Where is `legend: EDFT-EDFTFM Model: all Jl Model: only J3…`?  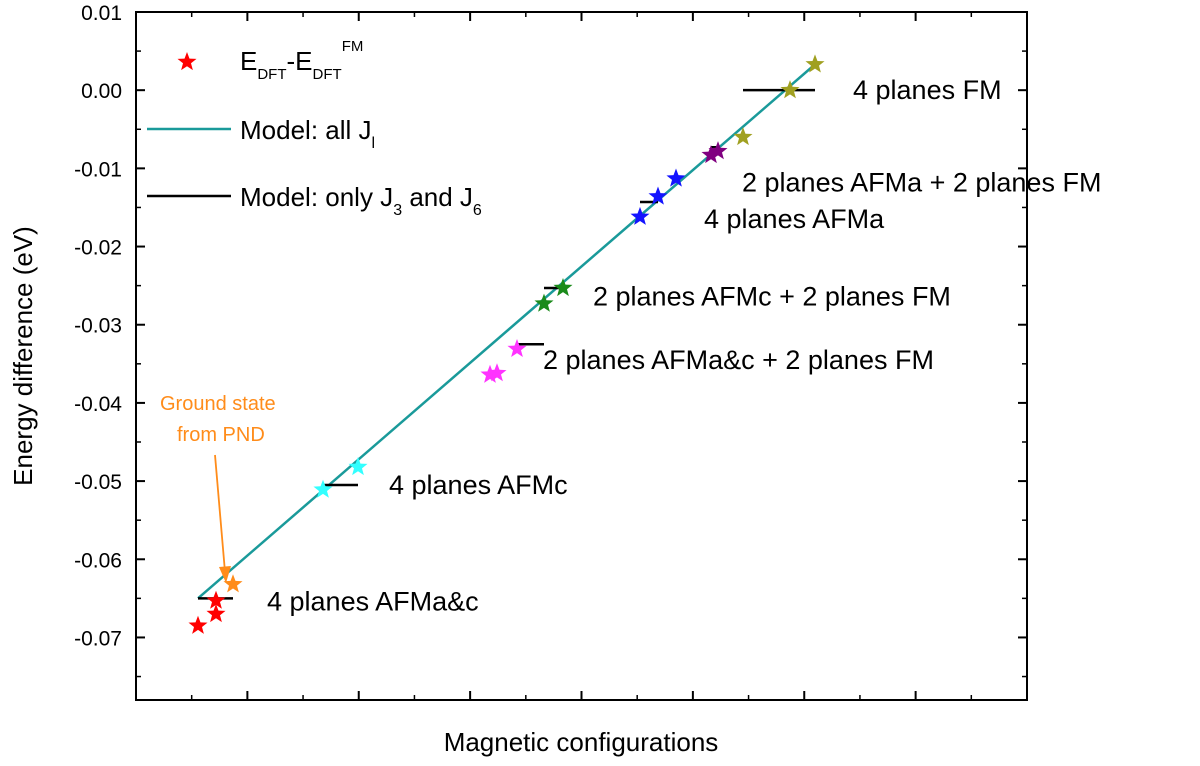
legend: EDFT-EDFTFM Model: all Jl Model: only J3… is located at coordinates (314, 128).